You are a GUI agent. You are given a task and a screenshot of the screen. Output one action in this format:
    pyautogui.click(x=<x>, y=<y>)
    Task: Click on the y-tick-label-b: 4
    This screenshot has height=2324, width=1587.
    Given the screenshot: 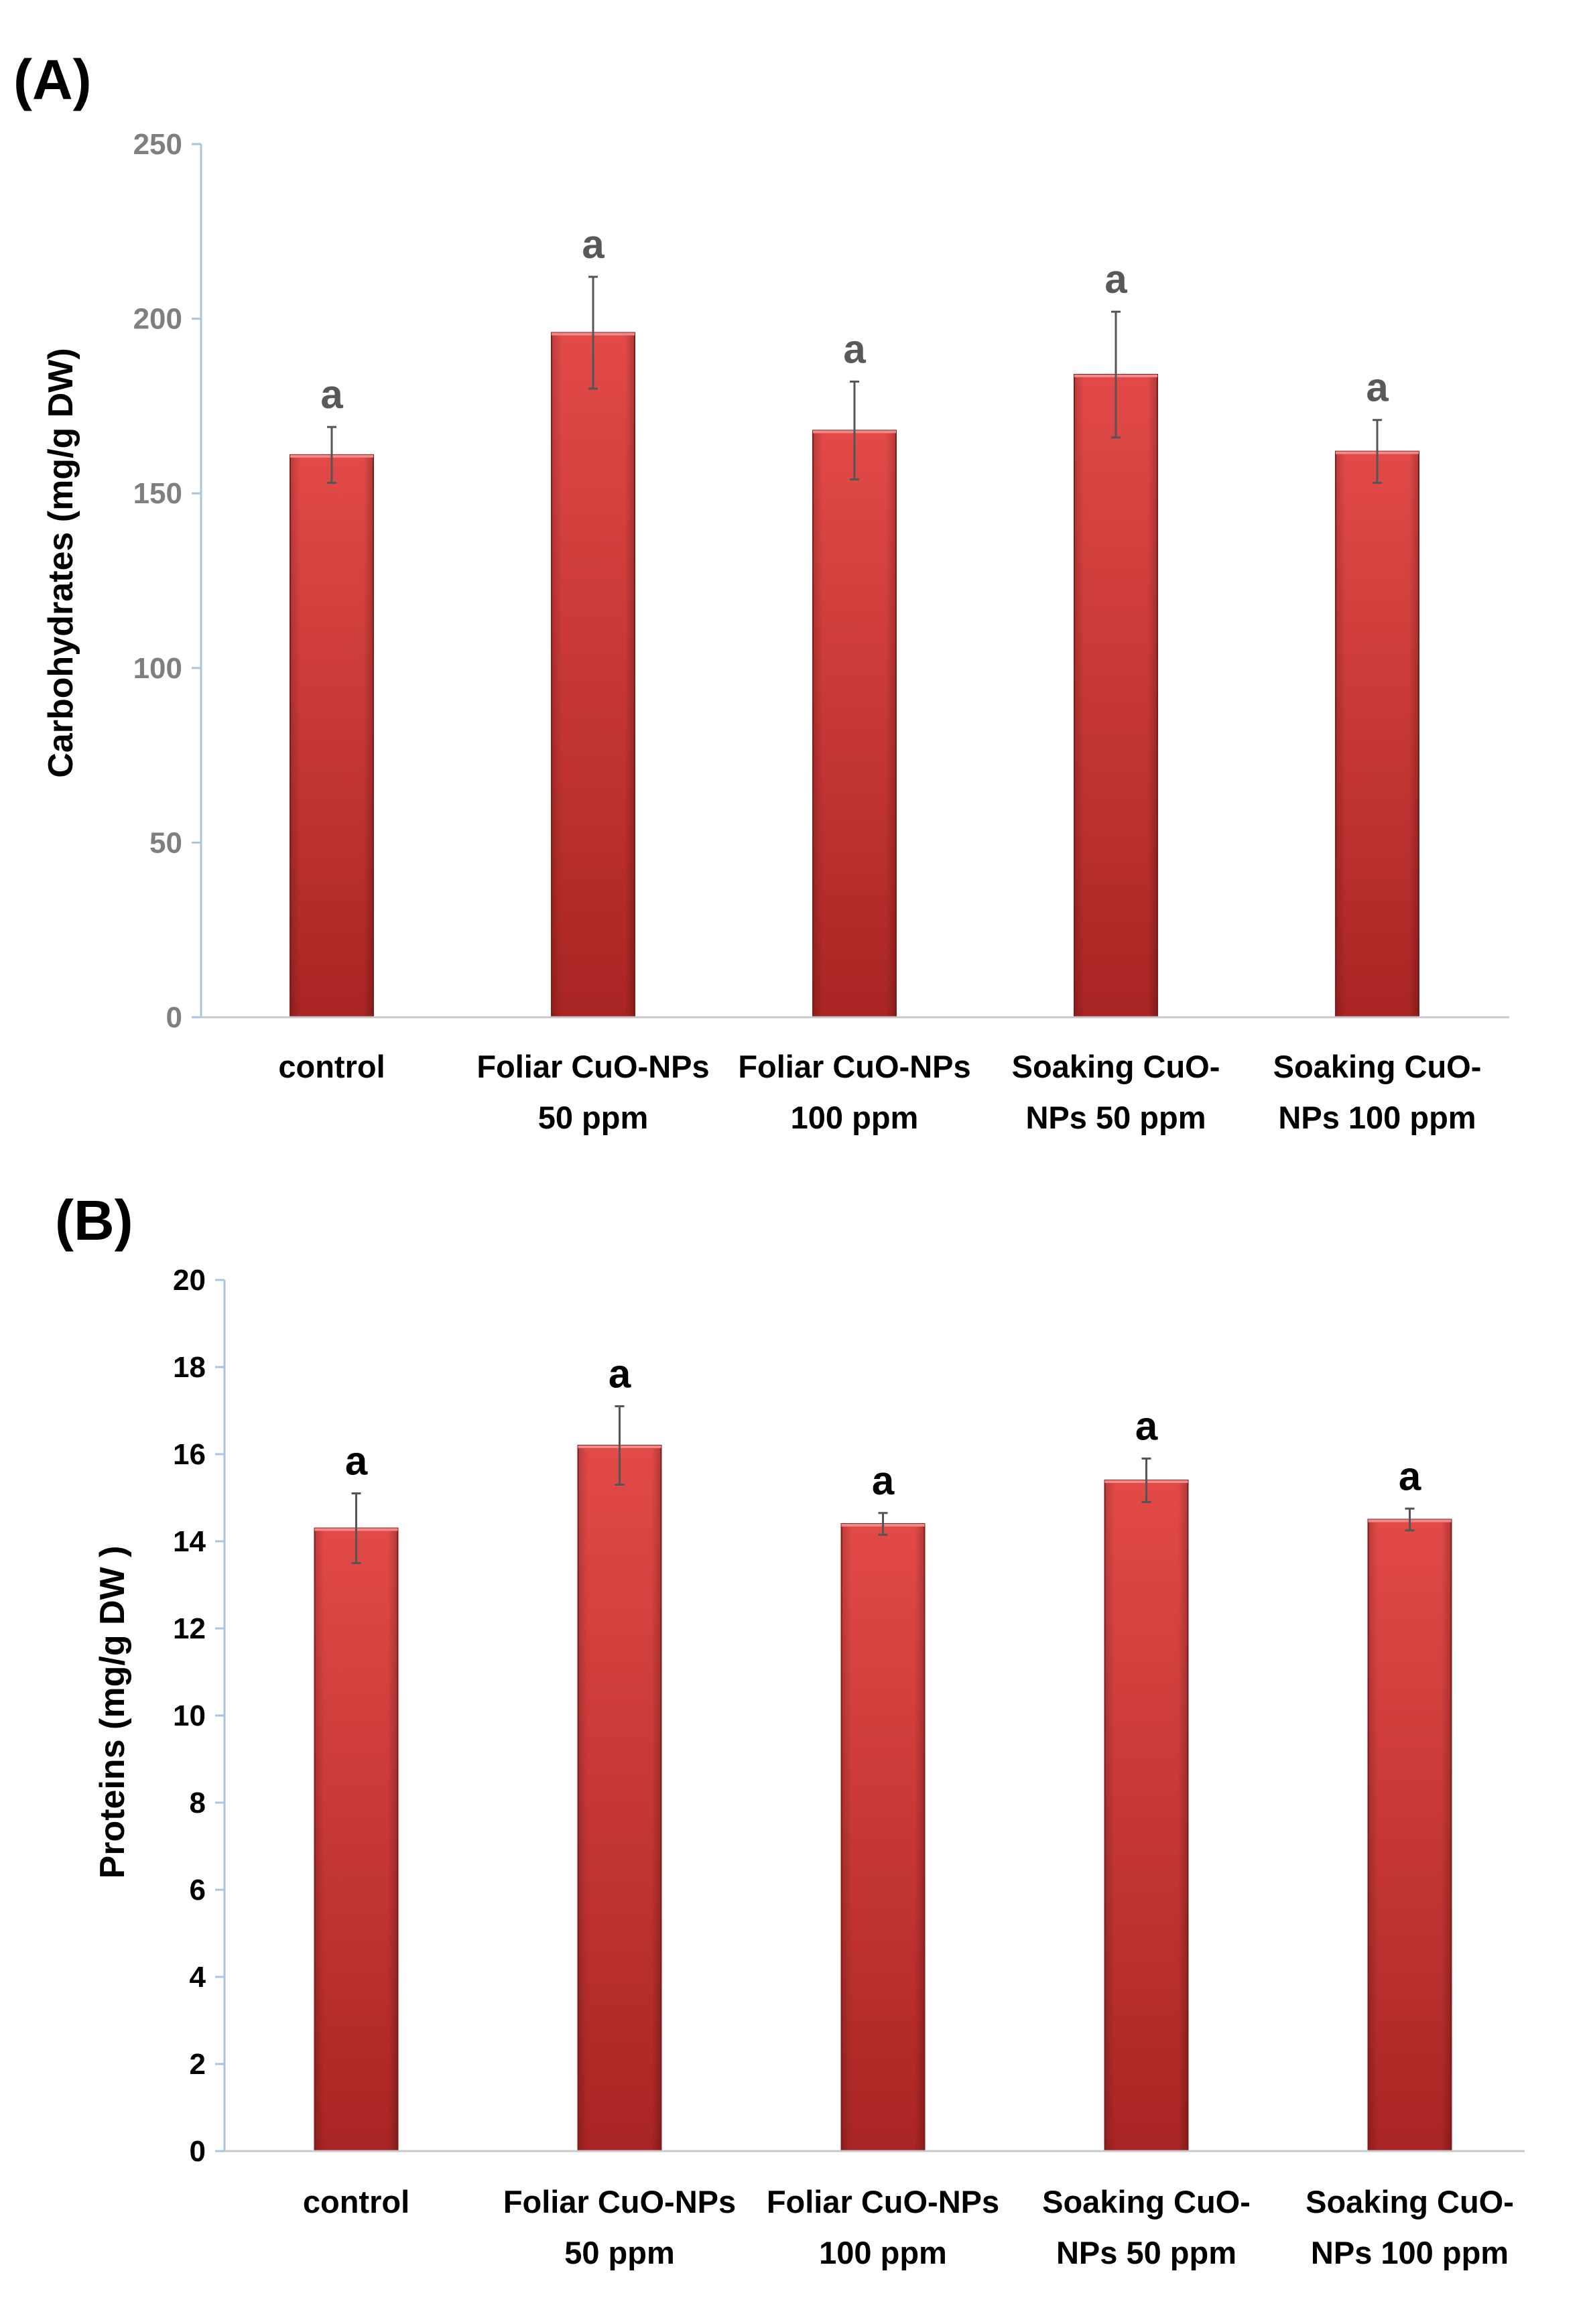 What is the action you would take?
    pyautogui.click(x=198, y=1978)
    